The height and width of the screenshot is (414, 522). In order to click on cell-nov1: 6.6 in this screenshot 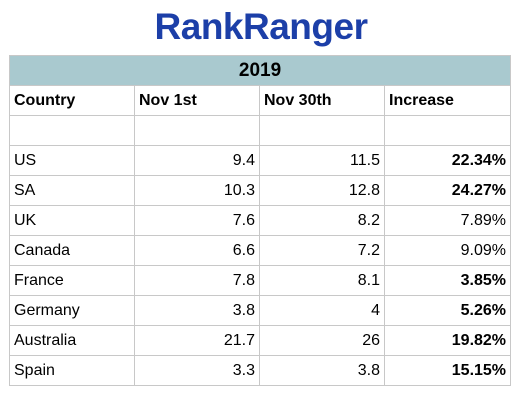, I will do `click(197, 250)`.